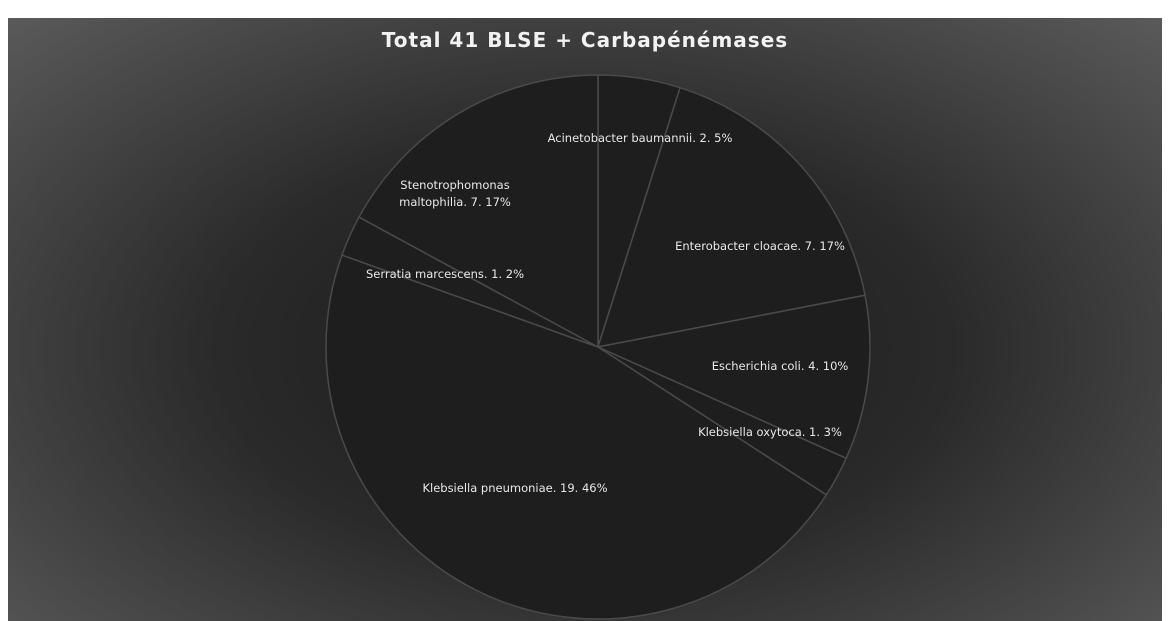 The width and height of the screenshot is (1170, 621). I want to click on data-label: Escherichia coli. 4. 10%, so click(780, 366).